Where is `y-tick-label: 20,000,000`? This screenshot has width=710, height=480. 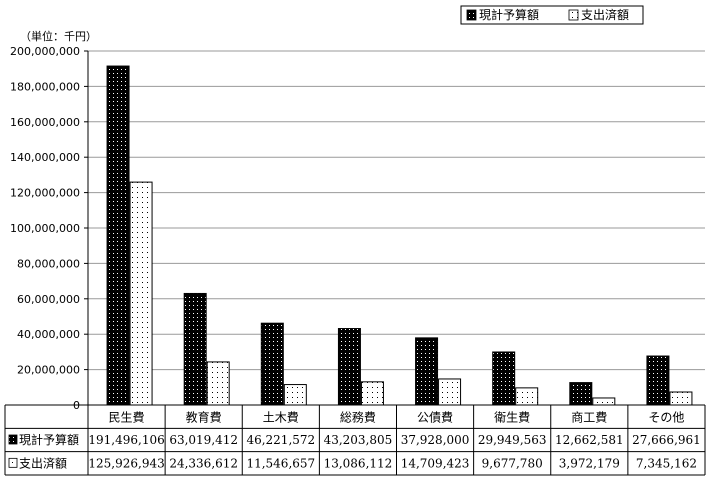 y-tick-label: 20,000,000 is located at coordinates (48, 370).